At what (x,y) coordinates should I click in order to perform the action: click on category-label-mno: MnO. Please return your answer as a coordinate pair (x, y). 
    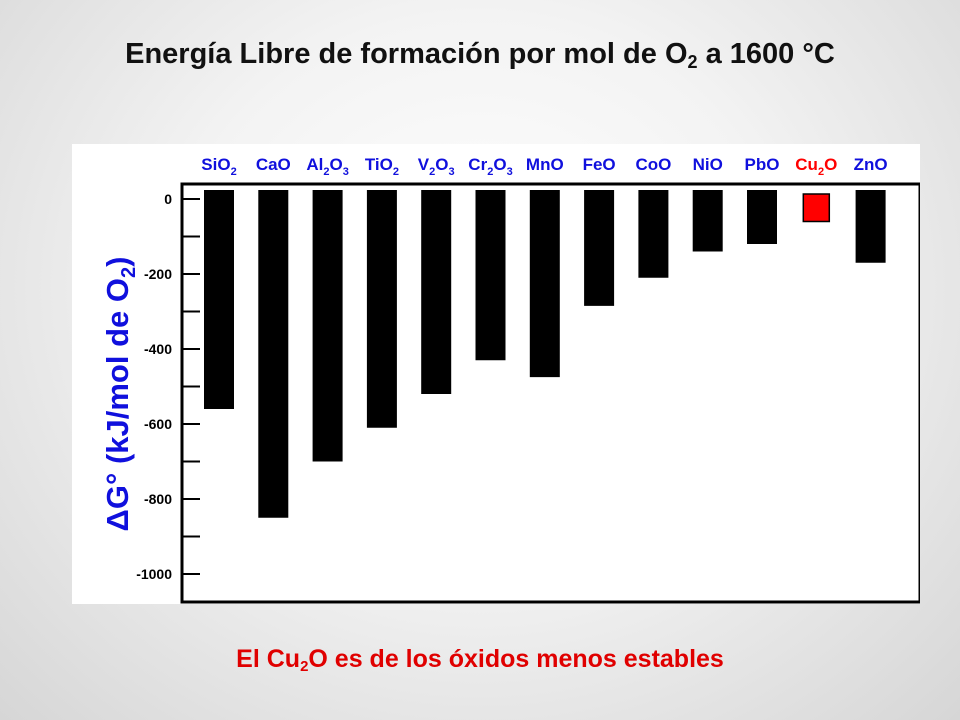
    Looking at the image, I should click on (545, 164).